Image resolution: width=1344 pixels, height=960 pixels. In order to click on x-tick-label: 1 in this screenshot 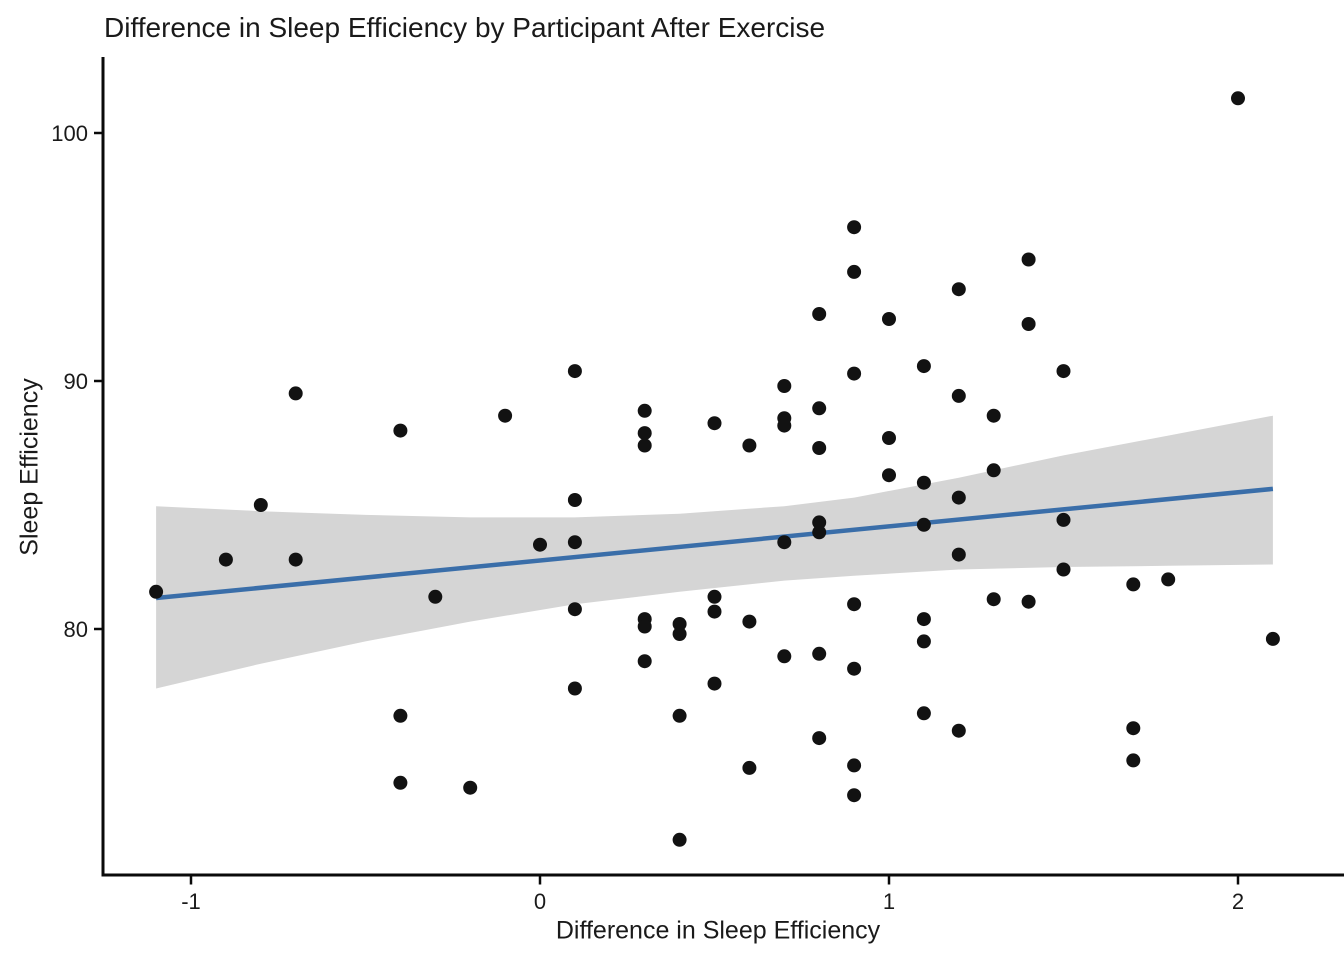, I will do `click(889, 901)`.